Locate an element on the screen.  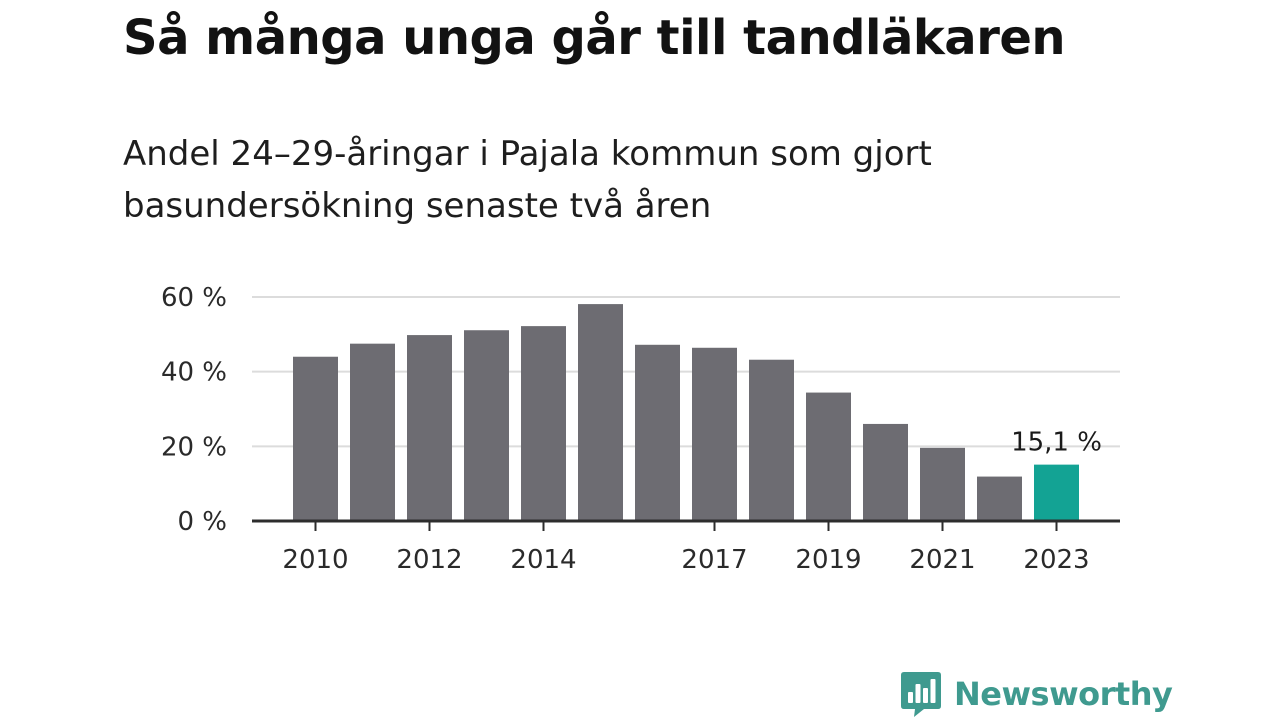
x-tick-label: 2021 is located at coordinates (942, 560).